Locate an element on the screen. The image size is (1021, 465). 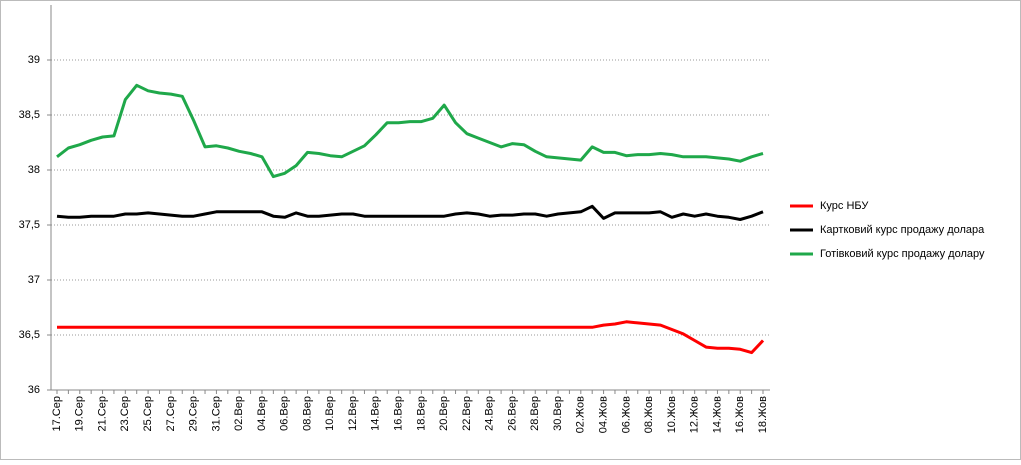
x-tick-label: 04.Жов is located at coordinates (603, 414).